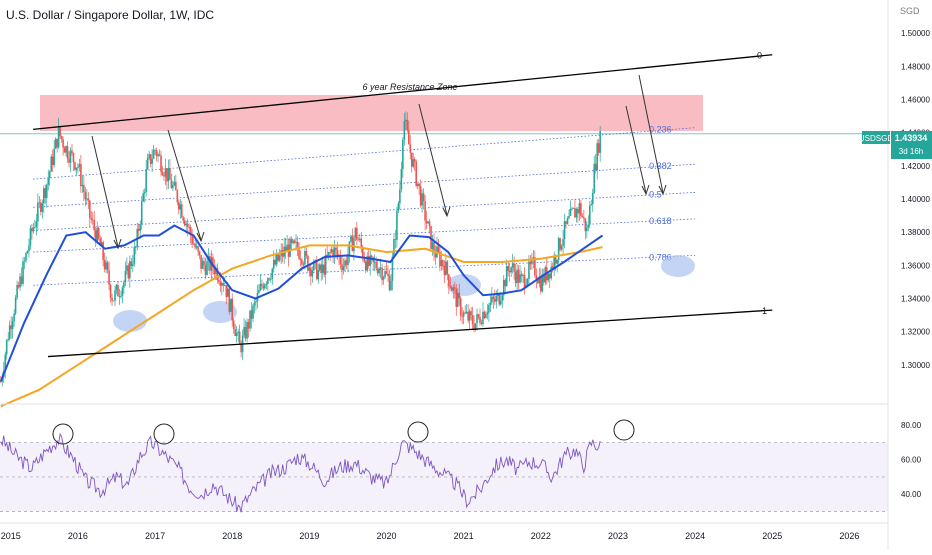 The image size is (932, 555). What do you see at coordinates (409, 87) in the screenshot?
I see `resistance-zone-label: 6 year Resistance Zone` at bounding box center [409, 87].